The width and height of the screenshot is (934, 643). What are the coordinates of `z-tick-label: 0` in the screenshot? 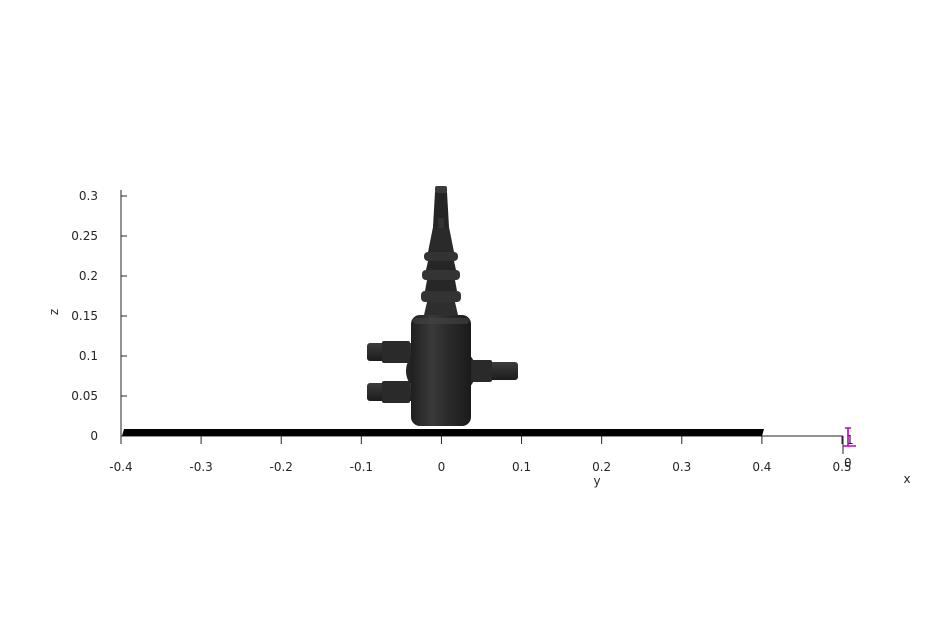 It's located at (94, 436).